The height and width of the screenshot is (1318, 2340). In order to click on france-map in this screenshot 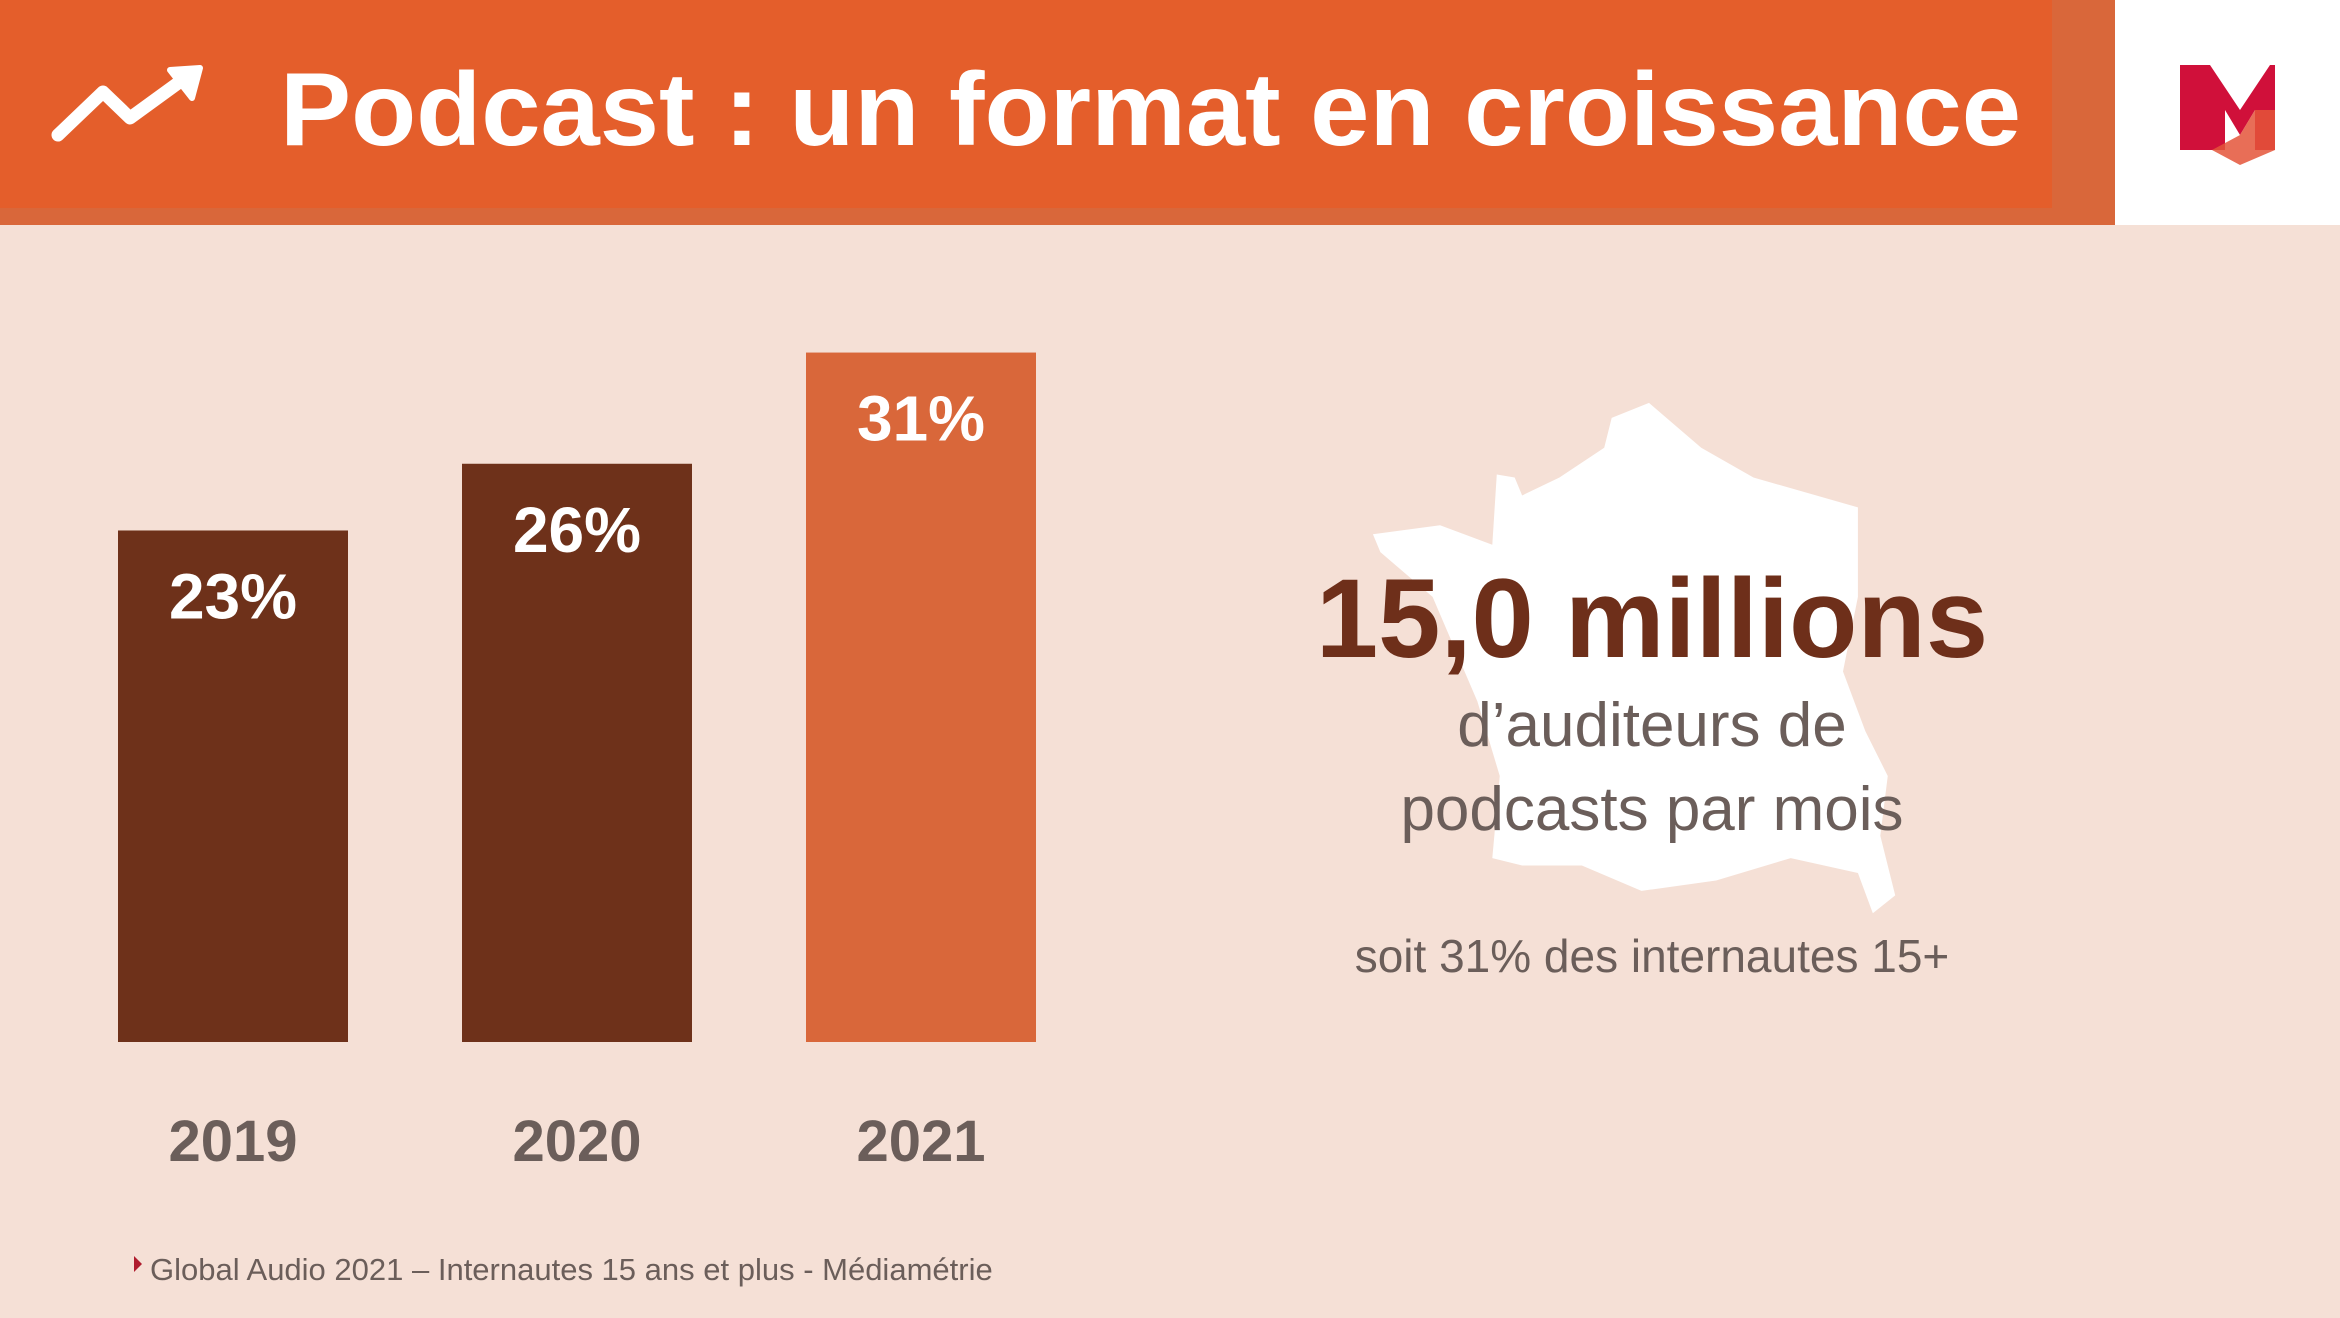, I will do `click(1634, 658)`.